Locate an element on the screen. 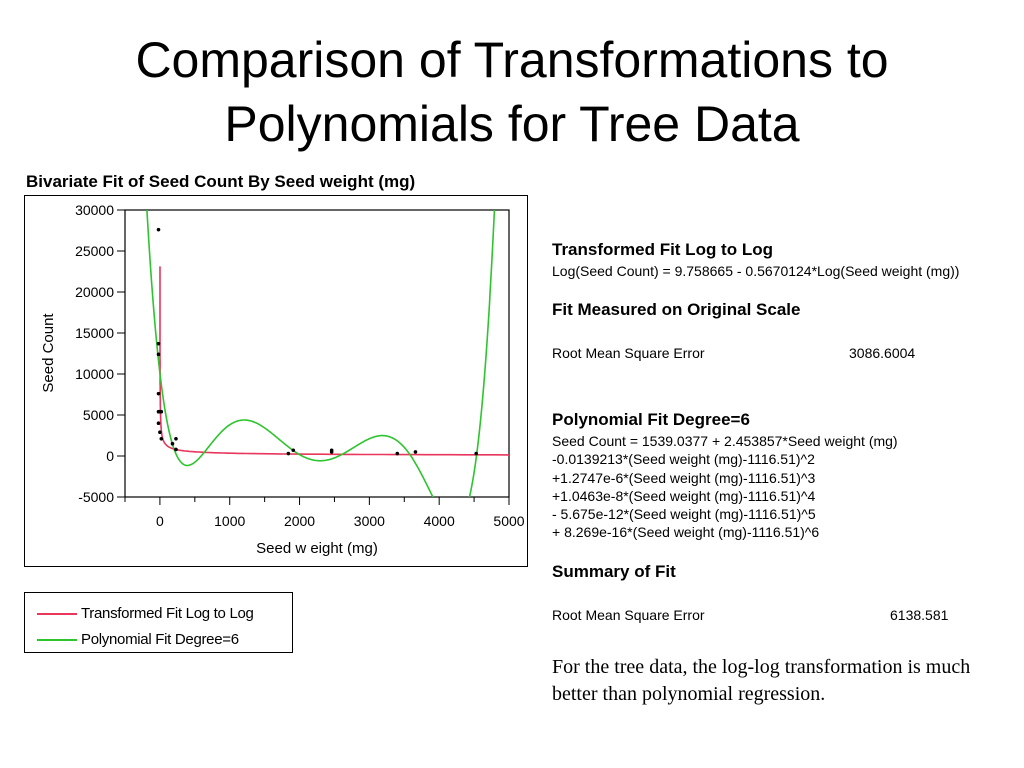 Image resolution: width=1024 pixels, height=768 pixels. orig-scale-heading: Fit Measured on Original Scale is located at coordinates (676, 309).